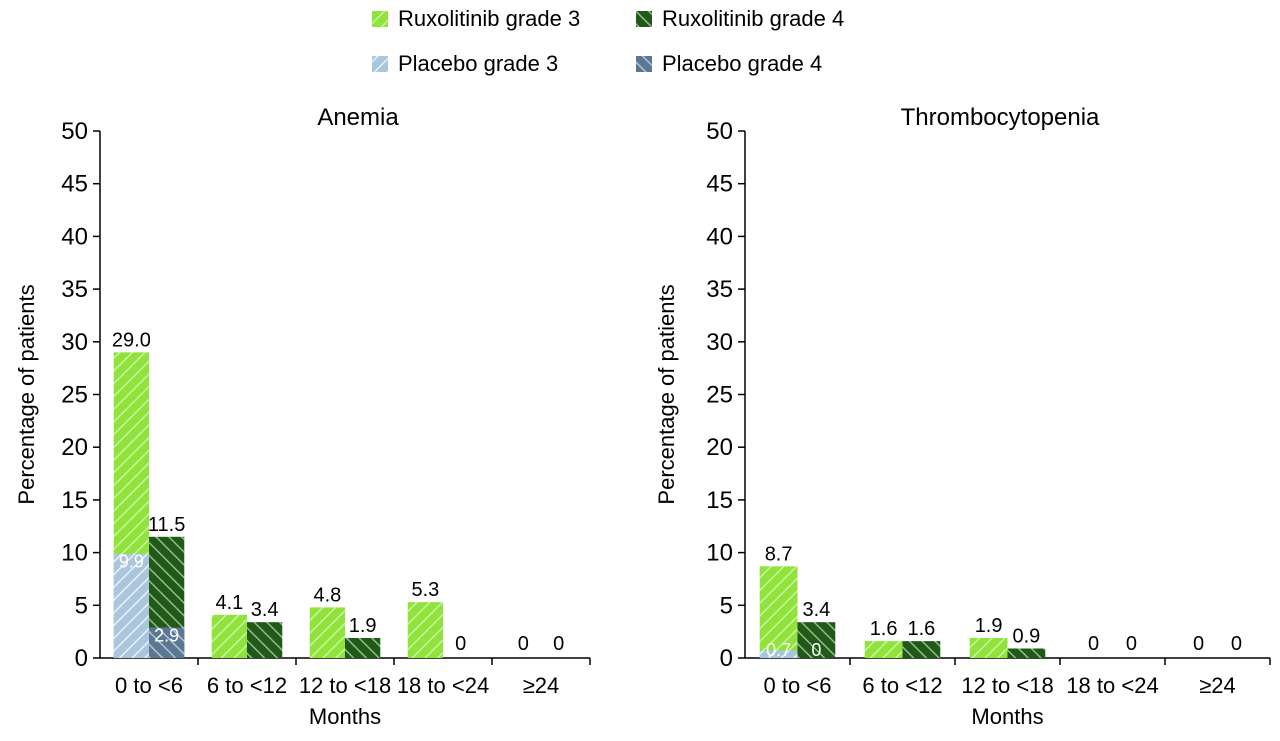  I want to click on legend-item-rux-g3: Ruxolitinib grade 3, so click(476, 18).